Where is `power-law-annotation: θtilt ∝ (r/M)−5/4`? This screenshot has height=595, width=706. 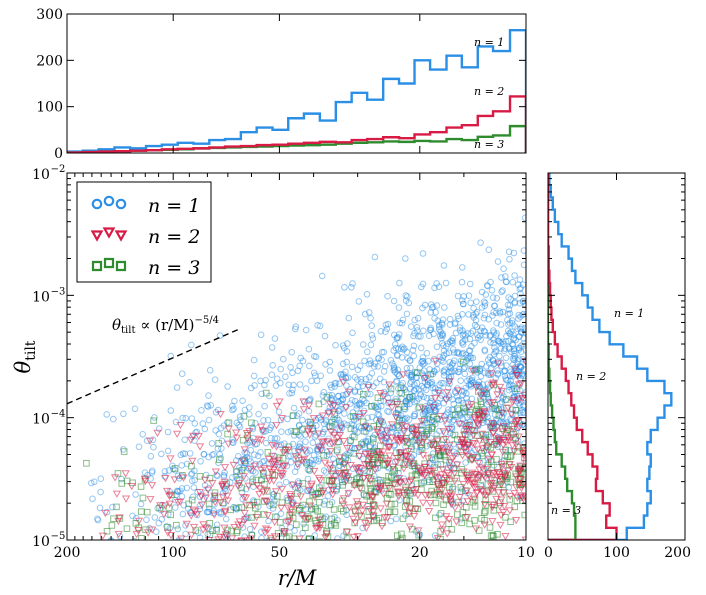
power-law-annotation: θtilt ∝ (r/M)−5/4 is located at coordinates (165, 325).